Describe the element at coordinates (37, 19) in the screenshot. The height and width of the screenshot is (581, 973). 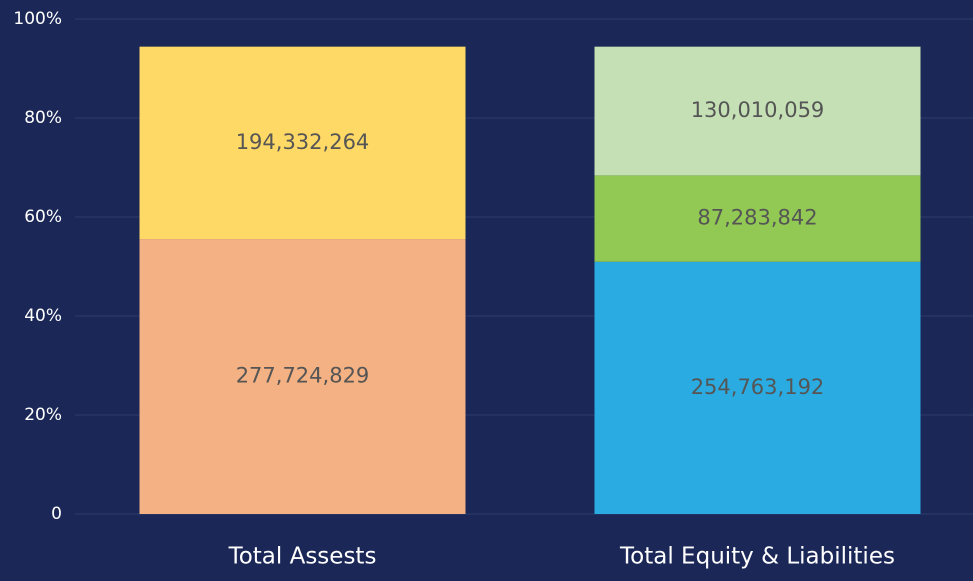
I see `y-tick-label: 100%` at that location.